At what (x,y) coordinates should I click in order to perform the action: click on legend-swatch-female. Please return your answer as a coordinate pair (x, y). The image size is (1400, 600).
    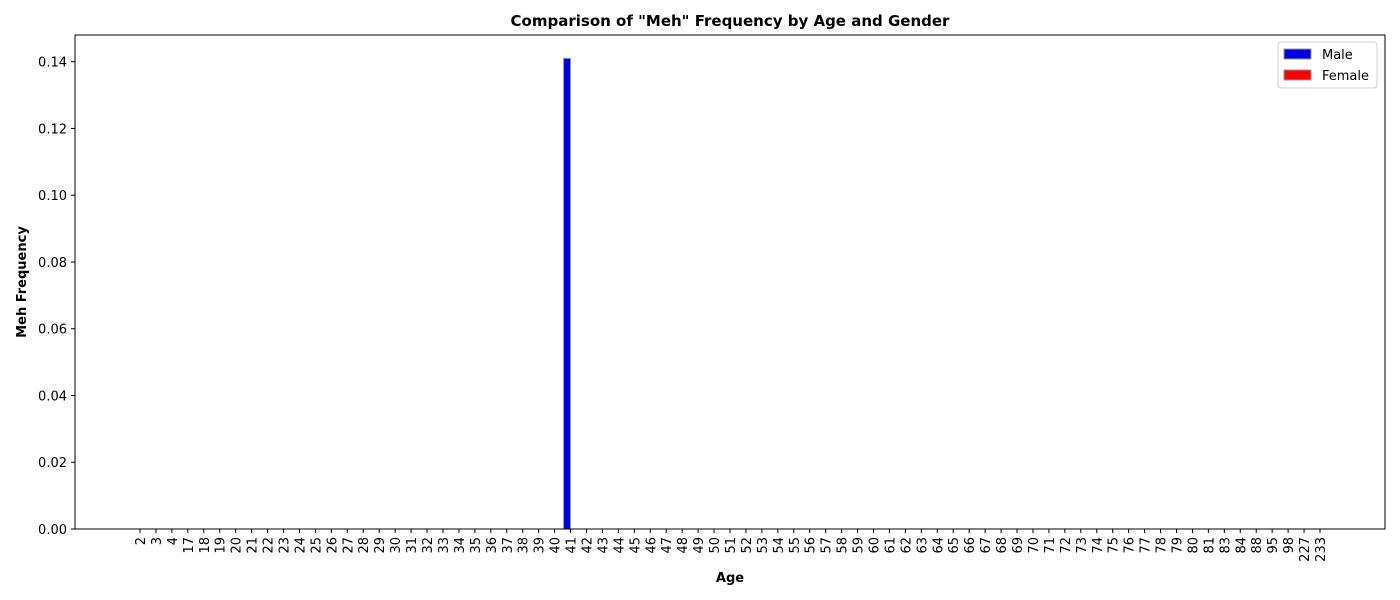
    Looking at the image, I should click on (1297, 75).